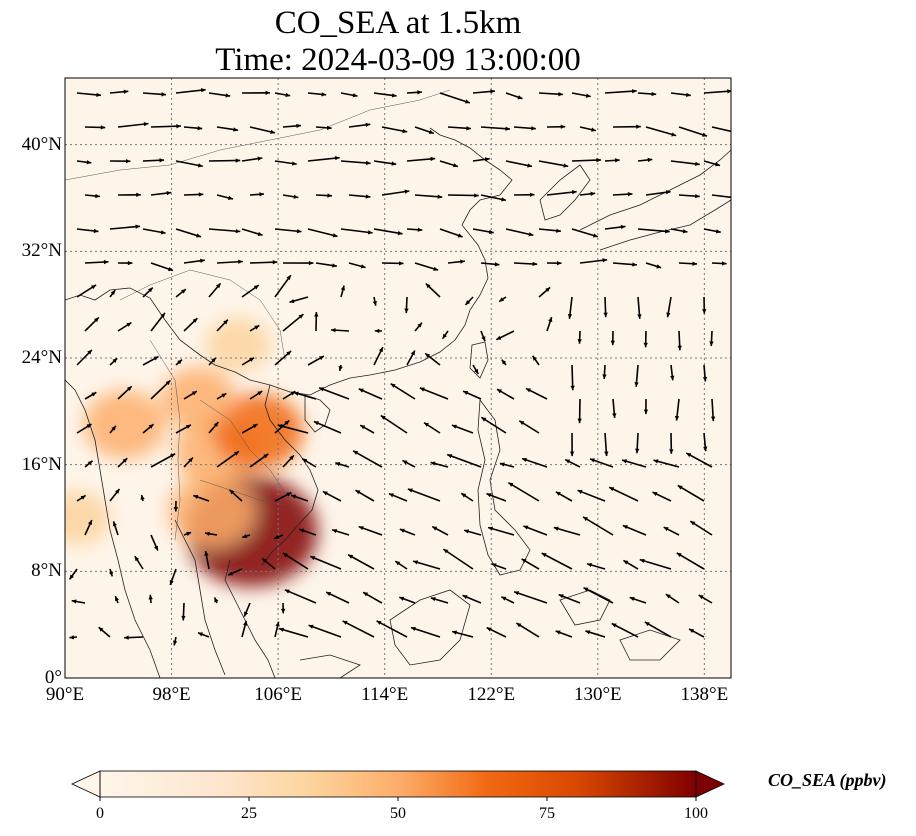  Describe the element at coordinates (100, 813) in the screenshot. I see `colorbar-tick-label: 0` at that location.